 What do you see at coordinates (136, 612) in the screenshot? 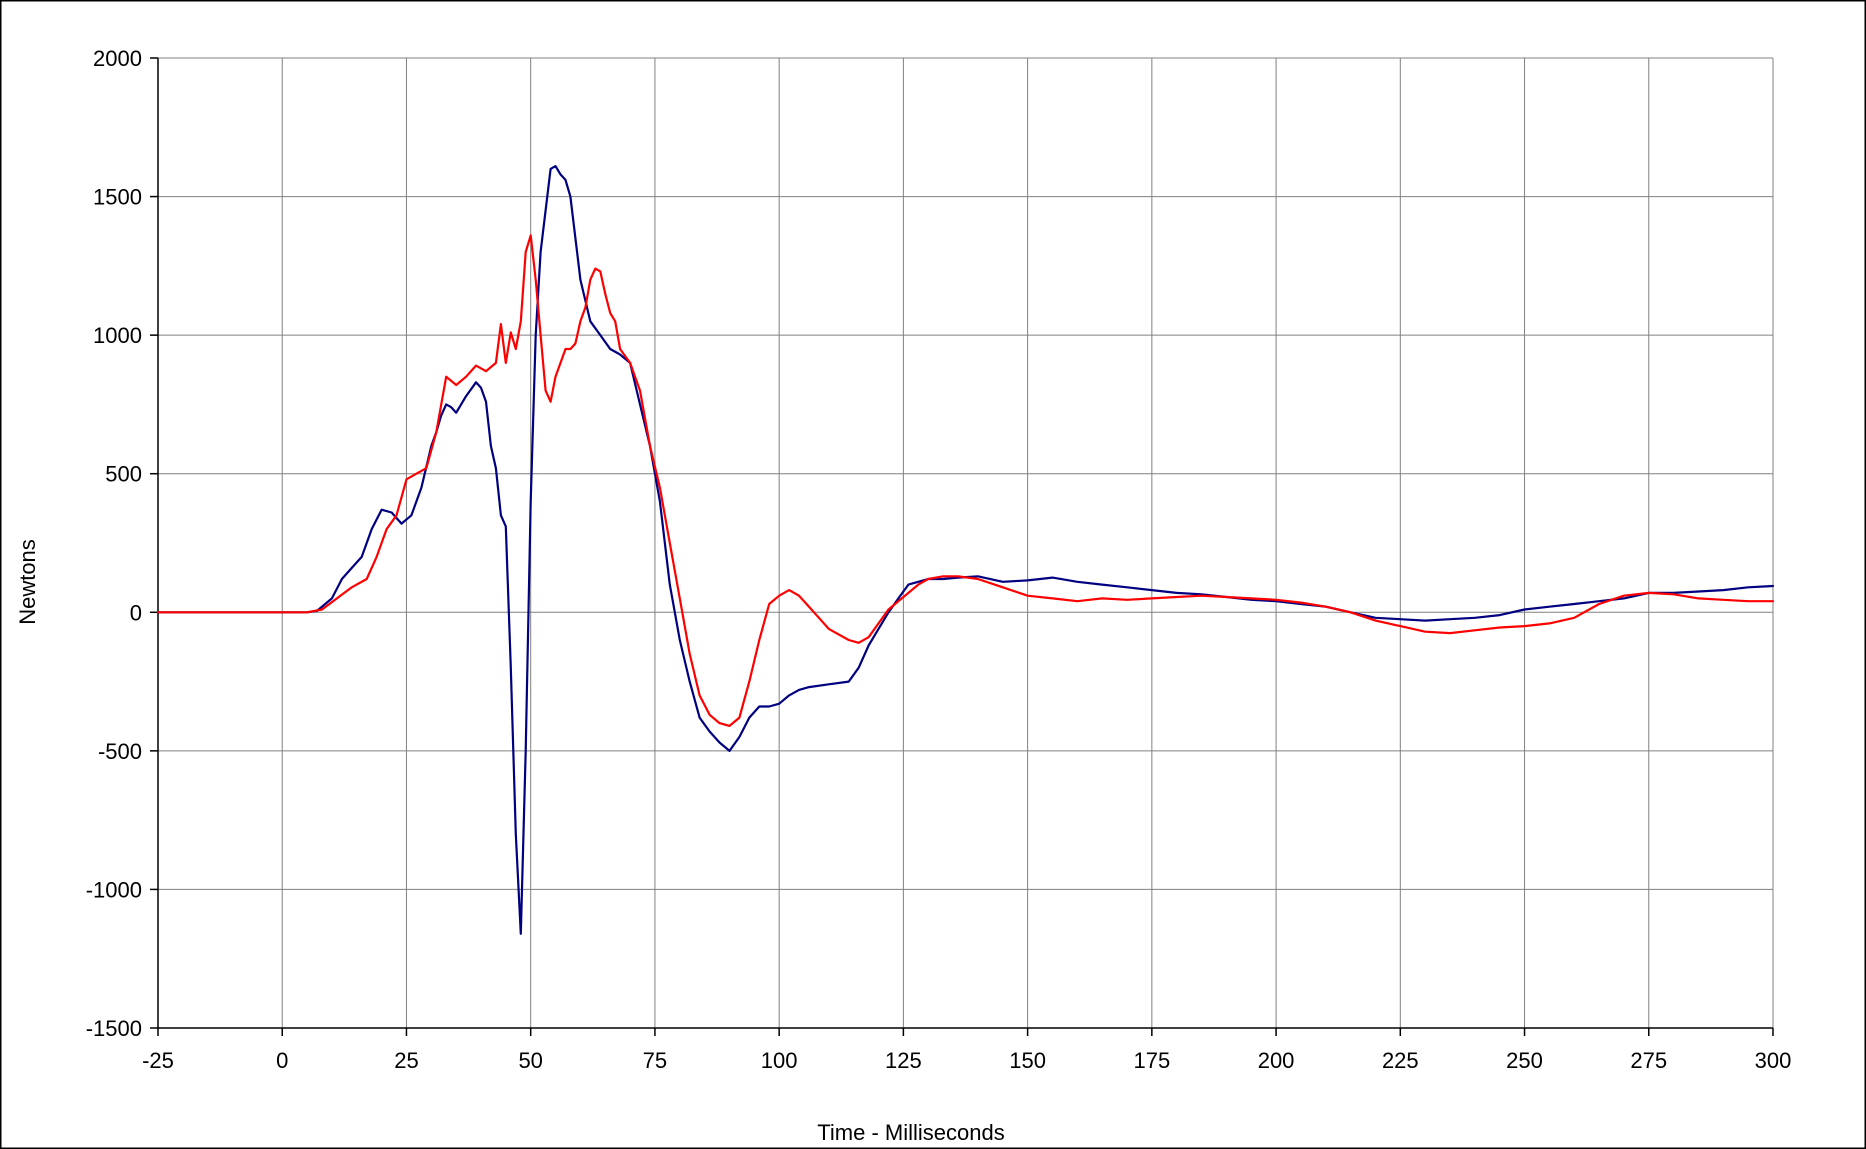
I see `y-tick-label: 0` at bounding box center [136, 612].